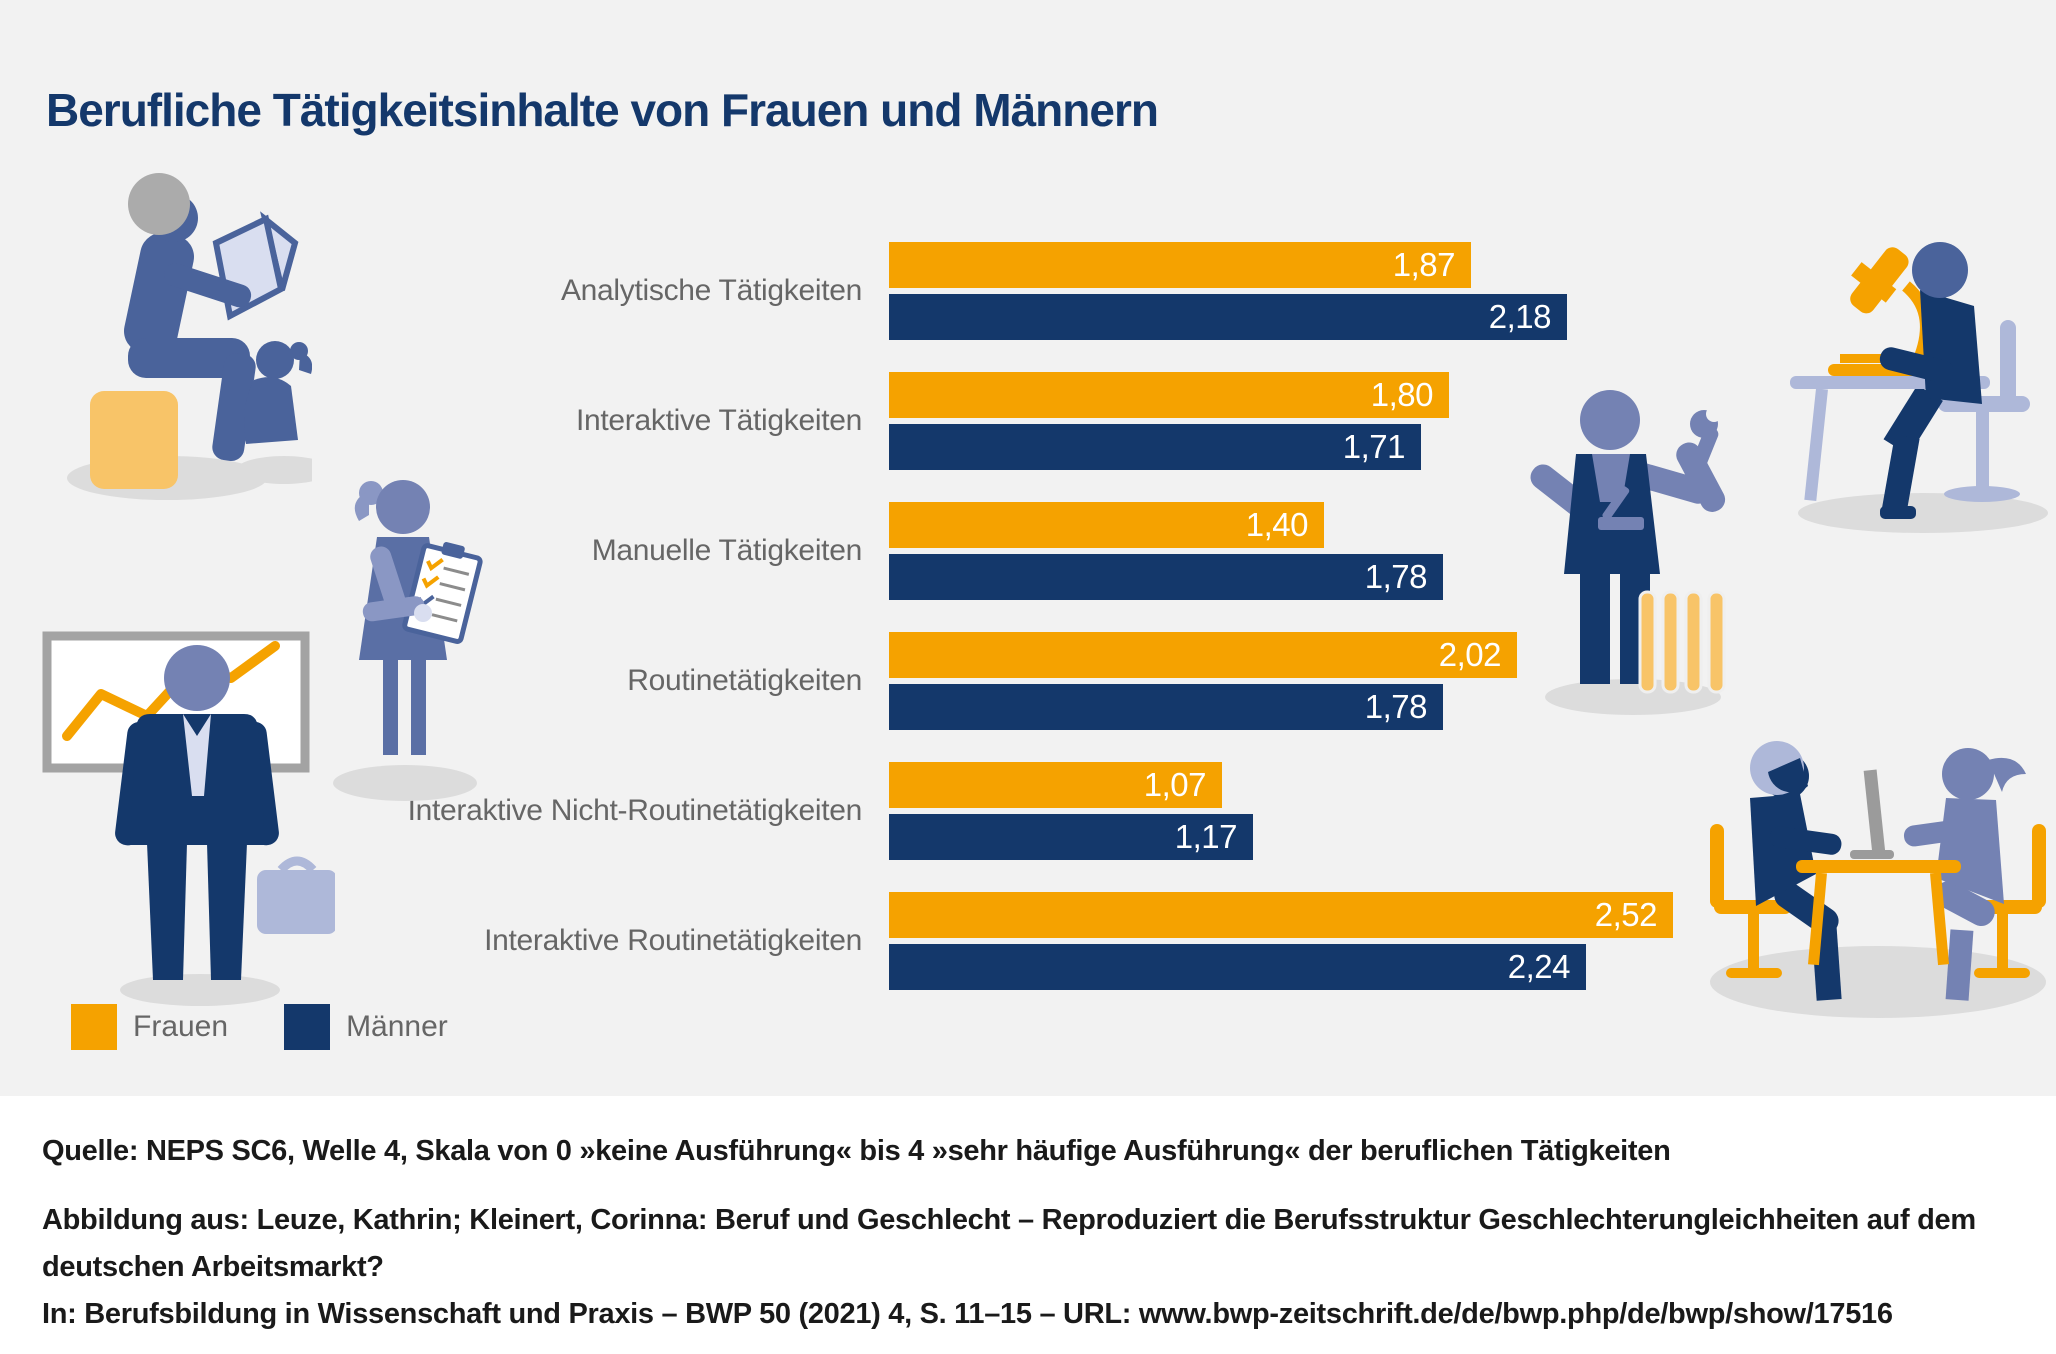 The image size is (2056, 1354). Describe the element at coordinates (1106, 525) in the screenshot. I see `bar-frauen-row3: 1,40` at that location.